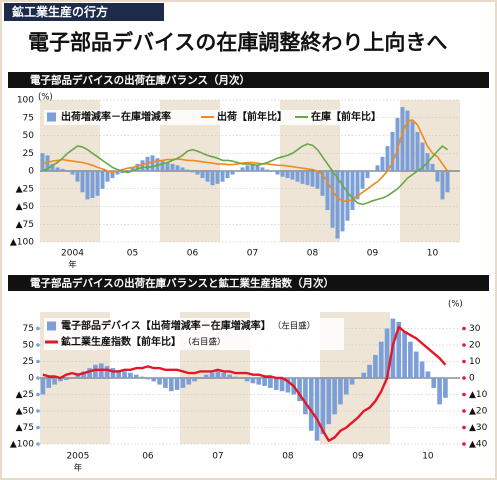 The height and width of the screenshot is (480, 497). What do you see at coordinates (29, 136) in the screenshot?
I see `y-tick-label: 50` at bounding box center [29, 136].